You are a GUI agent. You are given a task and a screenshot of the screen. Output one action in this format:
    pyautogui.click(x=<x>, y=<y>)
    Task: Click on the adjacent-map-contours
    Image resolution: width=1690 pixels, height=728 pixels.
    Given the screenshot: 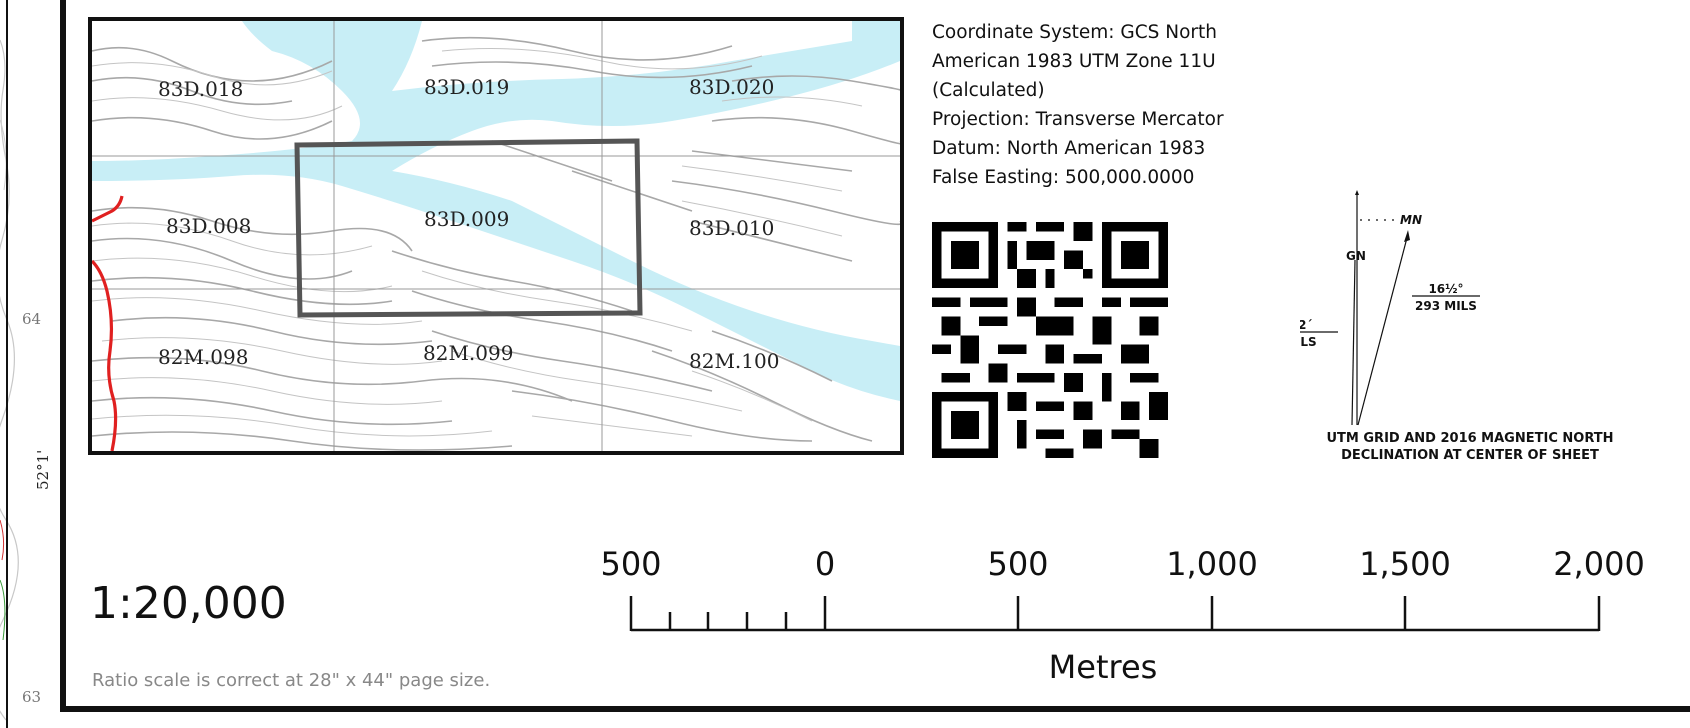 What is the action you would take?
    pyautogui.click(x=9, y=380)
    